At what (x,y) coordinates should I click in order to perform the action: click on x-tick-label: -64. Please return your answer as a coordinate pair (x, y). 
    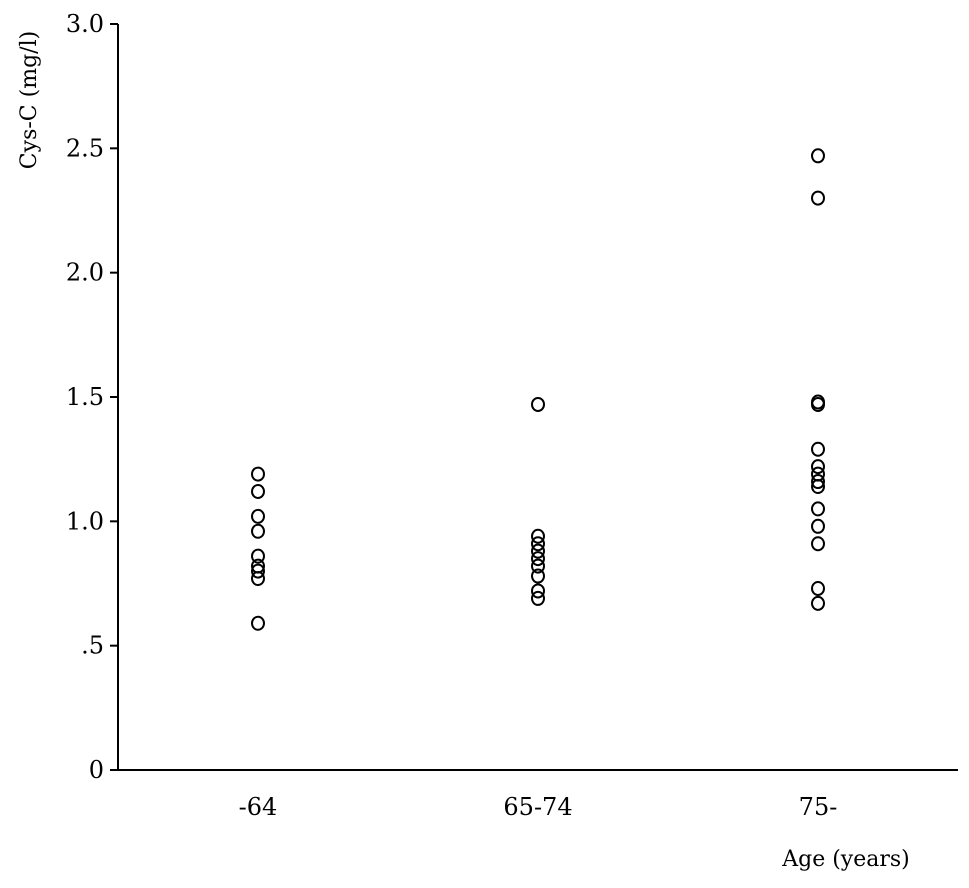
    Looking at the image, I should click on (258, 807).